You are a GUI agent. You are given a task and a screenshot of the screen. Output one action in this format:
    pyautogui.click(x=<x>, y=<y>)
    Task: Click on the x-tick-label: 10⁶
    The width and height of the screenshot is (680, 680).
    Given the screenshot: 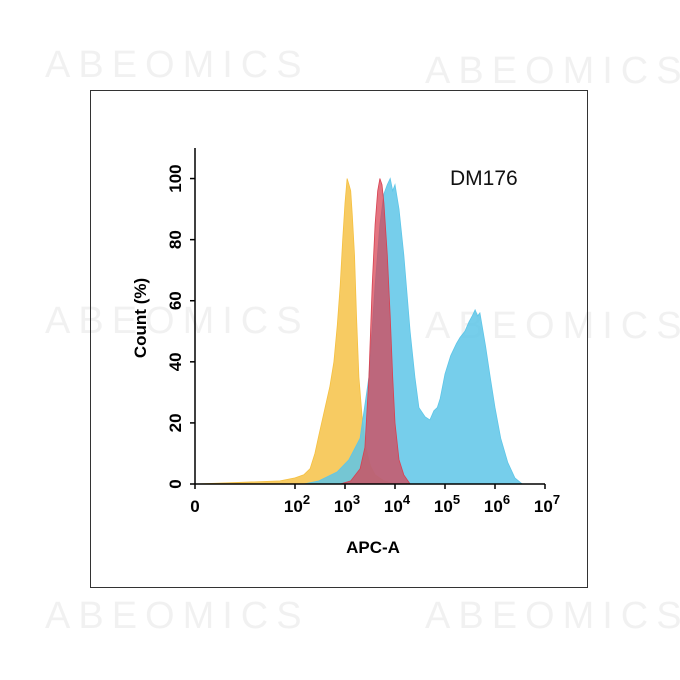 What is the action you would take?
    pyautogui.click(x=497, y=504)
    